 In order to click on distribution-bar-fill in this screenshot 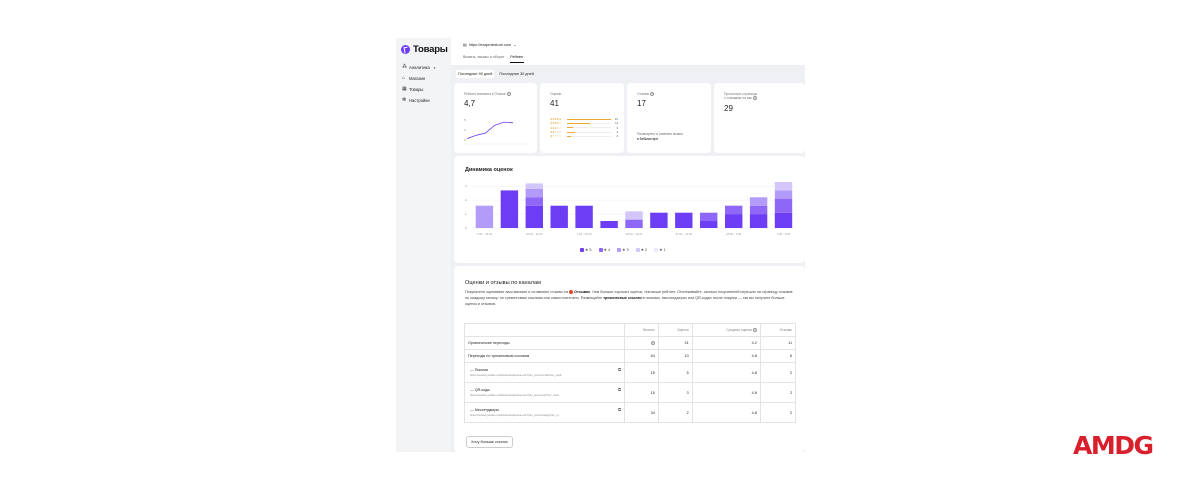, I will do `click(570, 128)`.